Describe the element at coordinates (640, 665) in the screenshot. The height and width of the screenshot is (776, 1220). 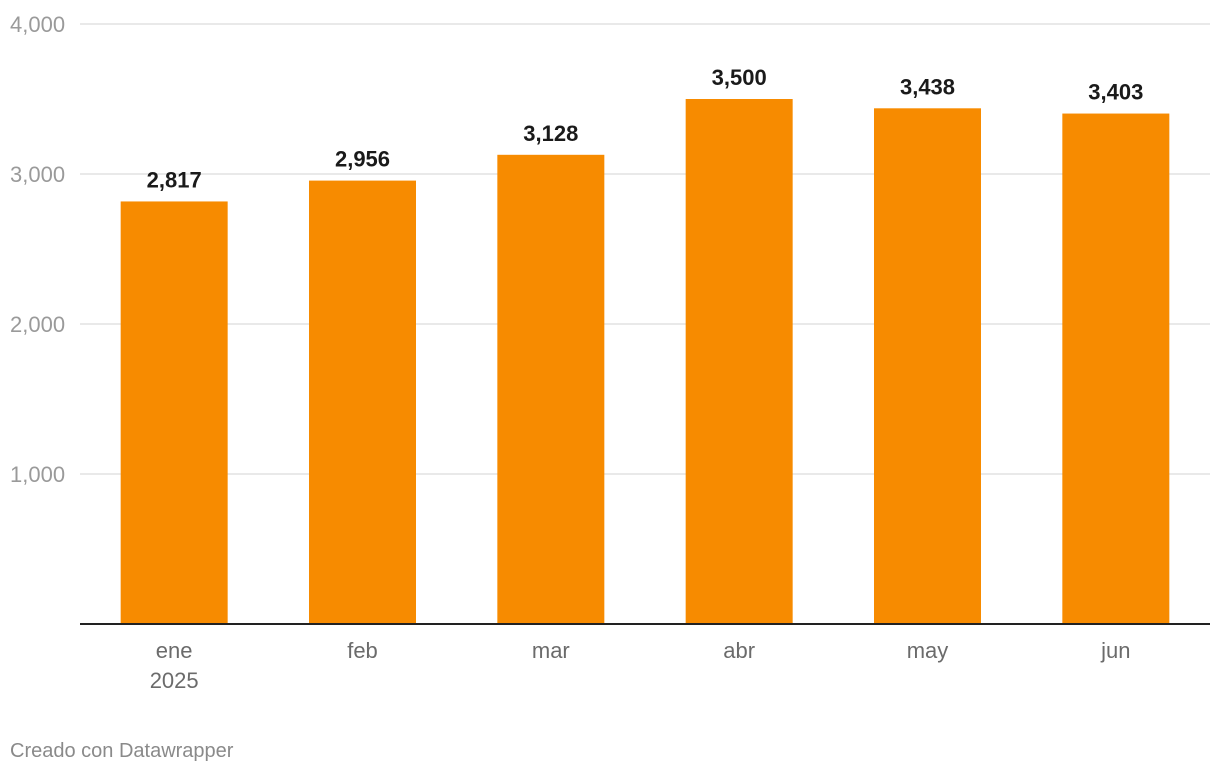
I see `x-axis-ticks: ene 2025 feb mar abr may jun` at that location.